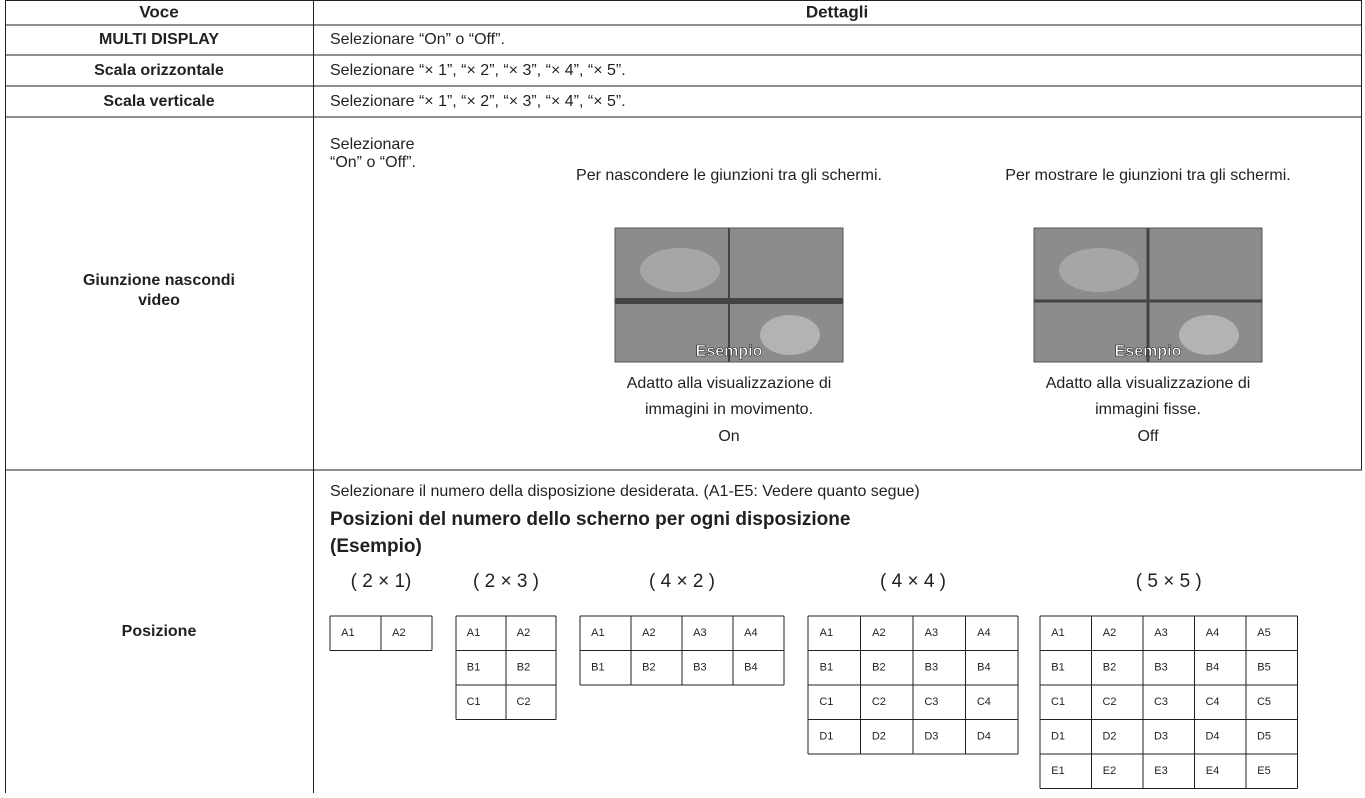 This screenshot has height=798, width=1365. I want to click on details: Selezionare “On” o “Off”., so click(417, 39).